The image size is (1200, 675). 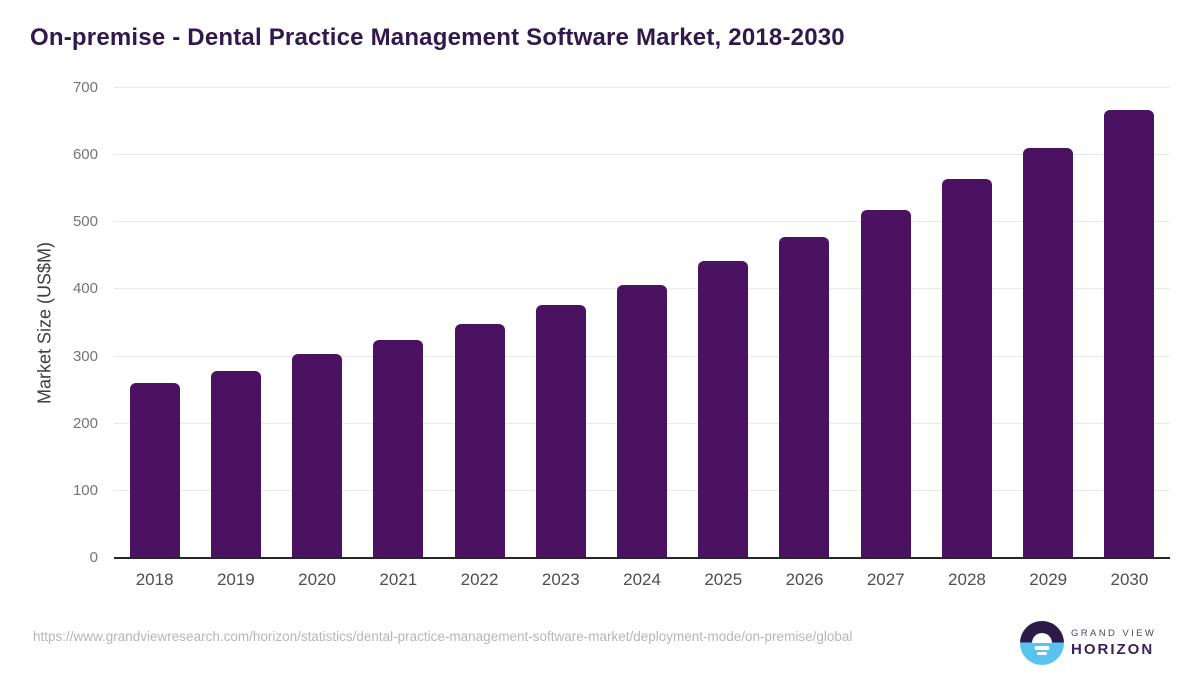 I want to click on y-axis-title: Market Size (US$M), so click(x=44, y=323).